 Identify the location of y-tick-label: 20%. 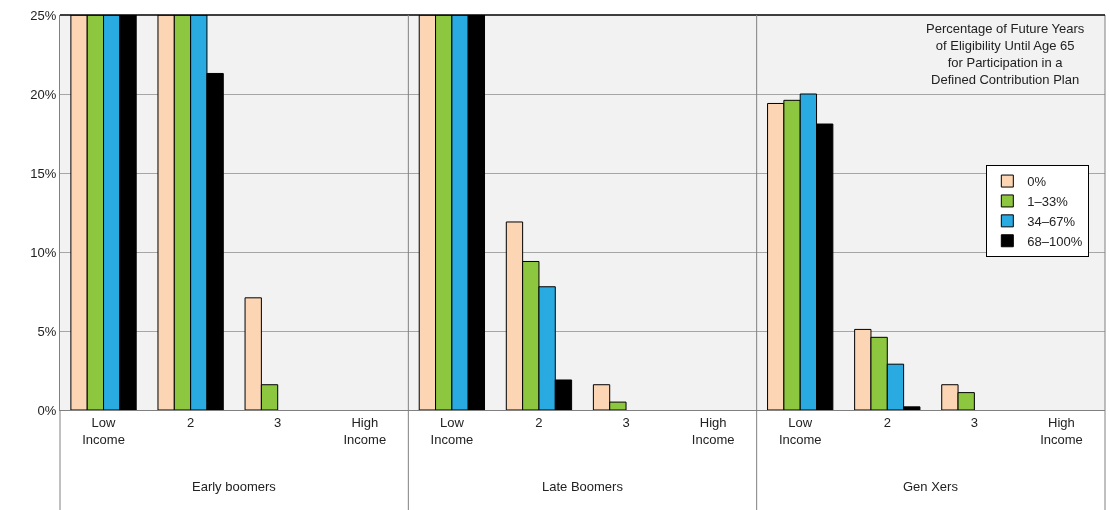
(43, 94).